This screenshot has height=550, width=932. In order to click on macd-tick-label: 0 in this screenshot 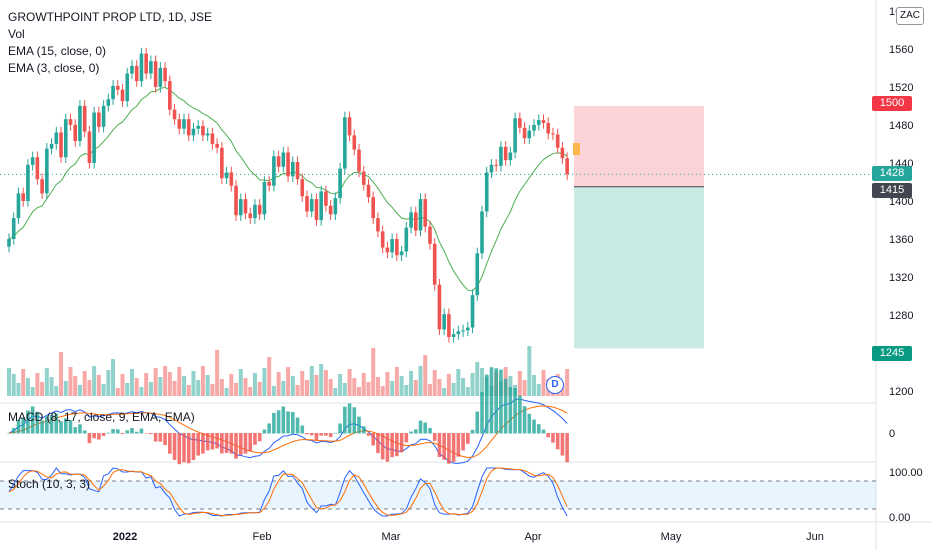, I will do `click(892, 434)`.